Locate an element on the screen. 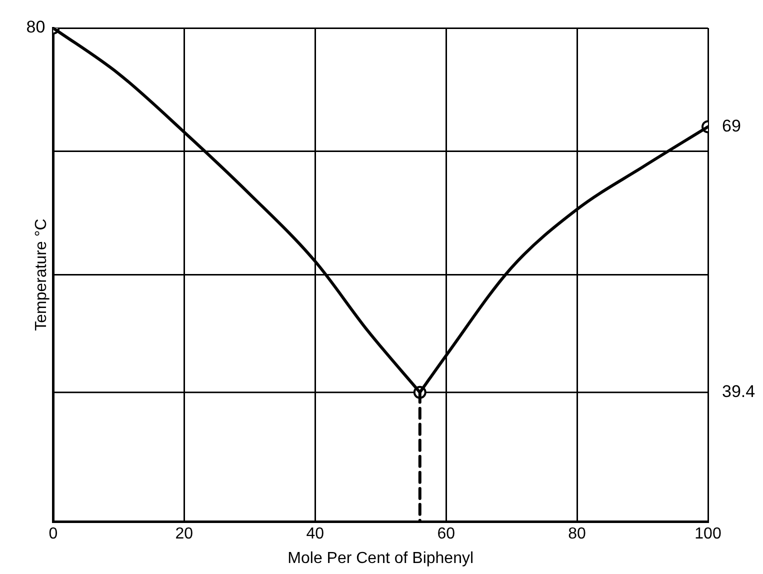 The height and width of the screenshot is (574, 763). ref-line-label: 39.4 is located at coordinates (739, 392).